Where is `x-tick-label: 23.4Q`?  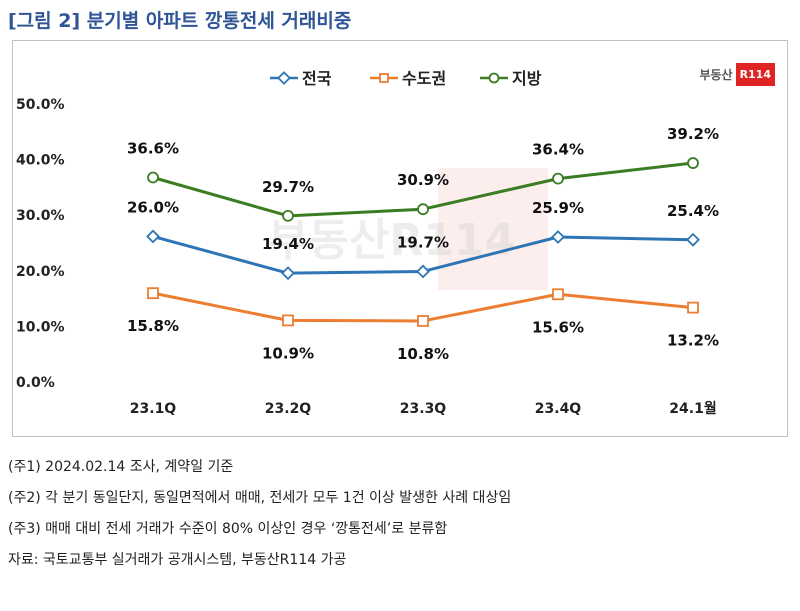 x-tick-label: 23.4Q is located at coordinates (558, 409).